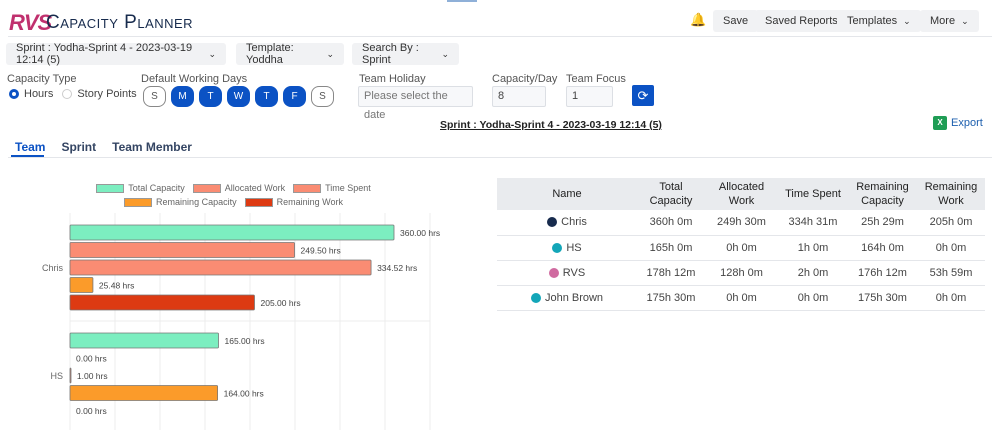  I want to click on legend-item: Allocated Work, so click(239, 188).